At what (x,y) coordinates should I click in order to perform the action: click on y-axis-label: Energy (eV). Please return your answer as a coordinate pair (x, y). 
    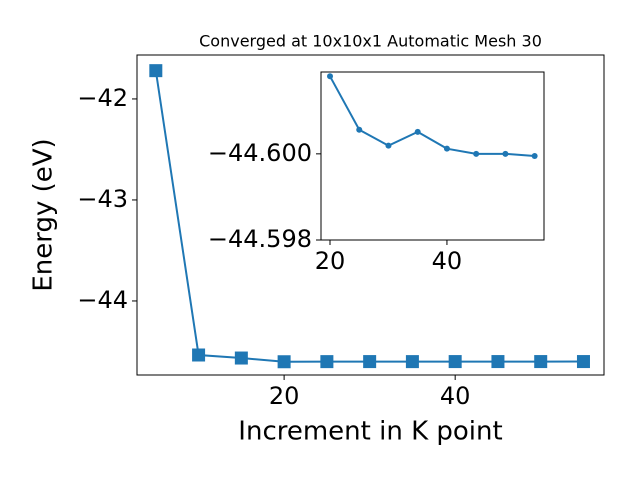
    Looking at the image, I should click on (44, 214).